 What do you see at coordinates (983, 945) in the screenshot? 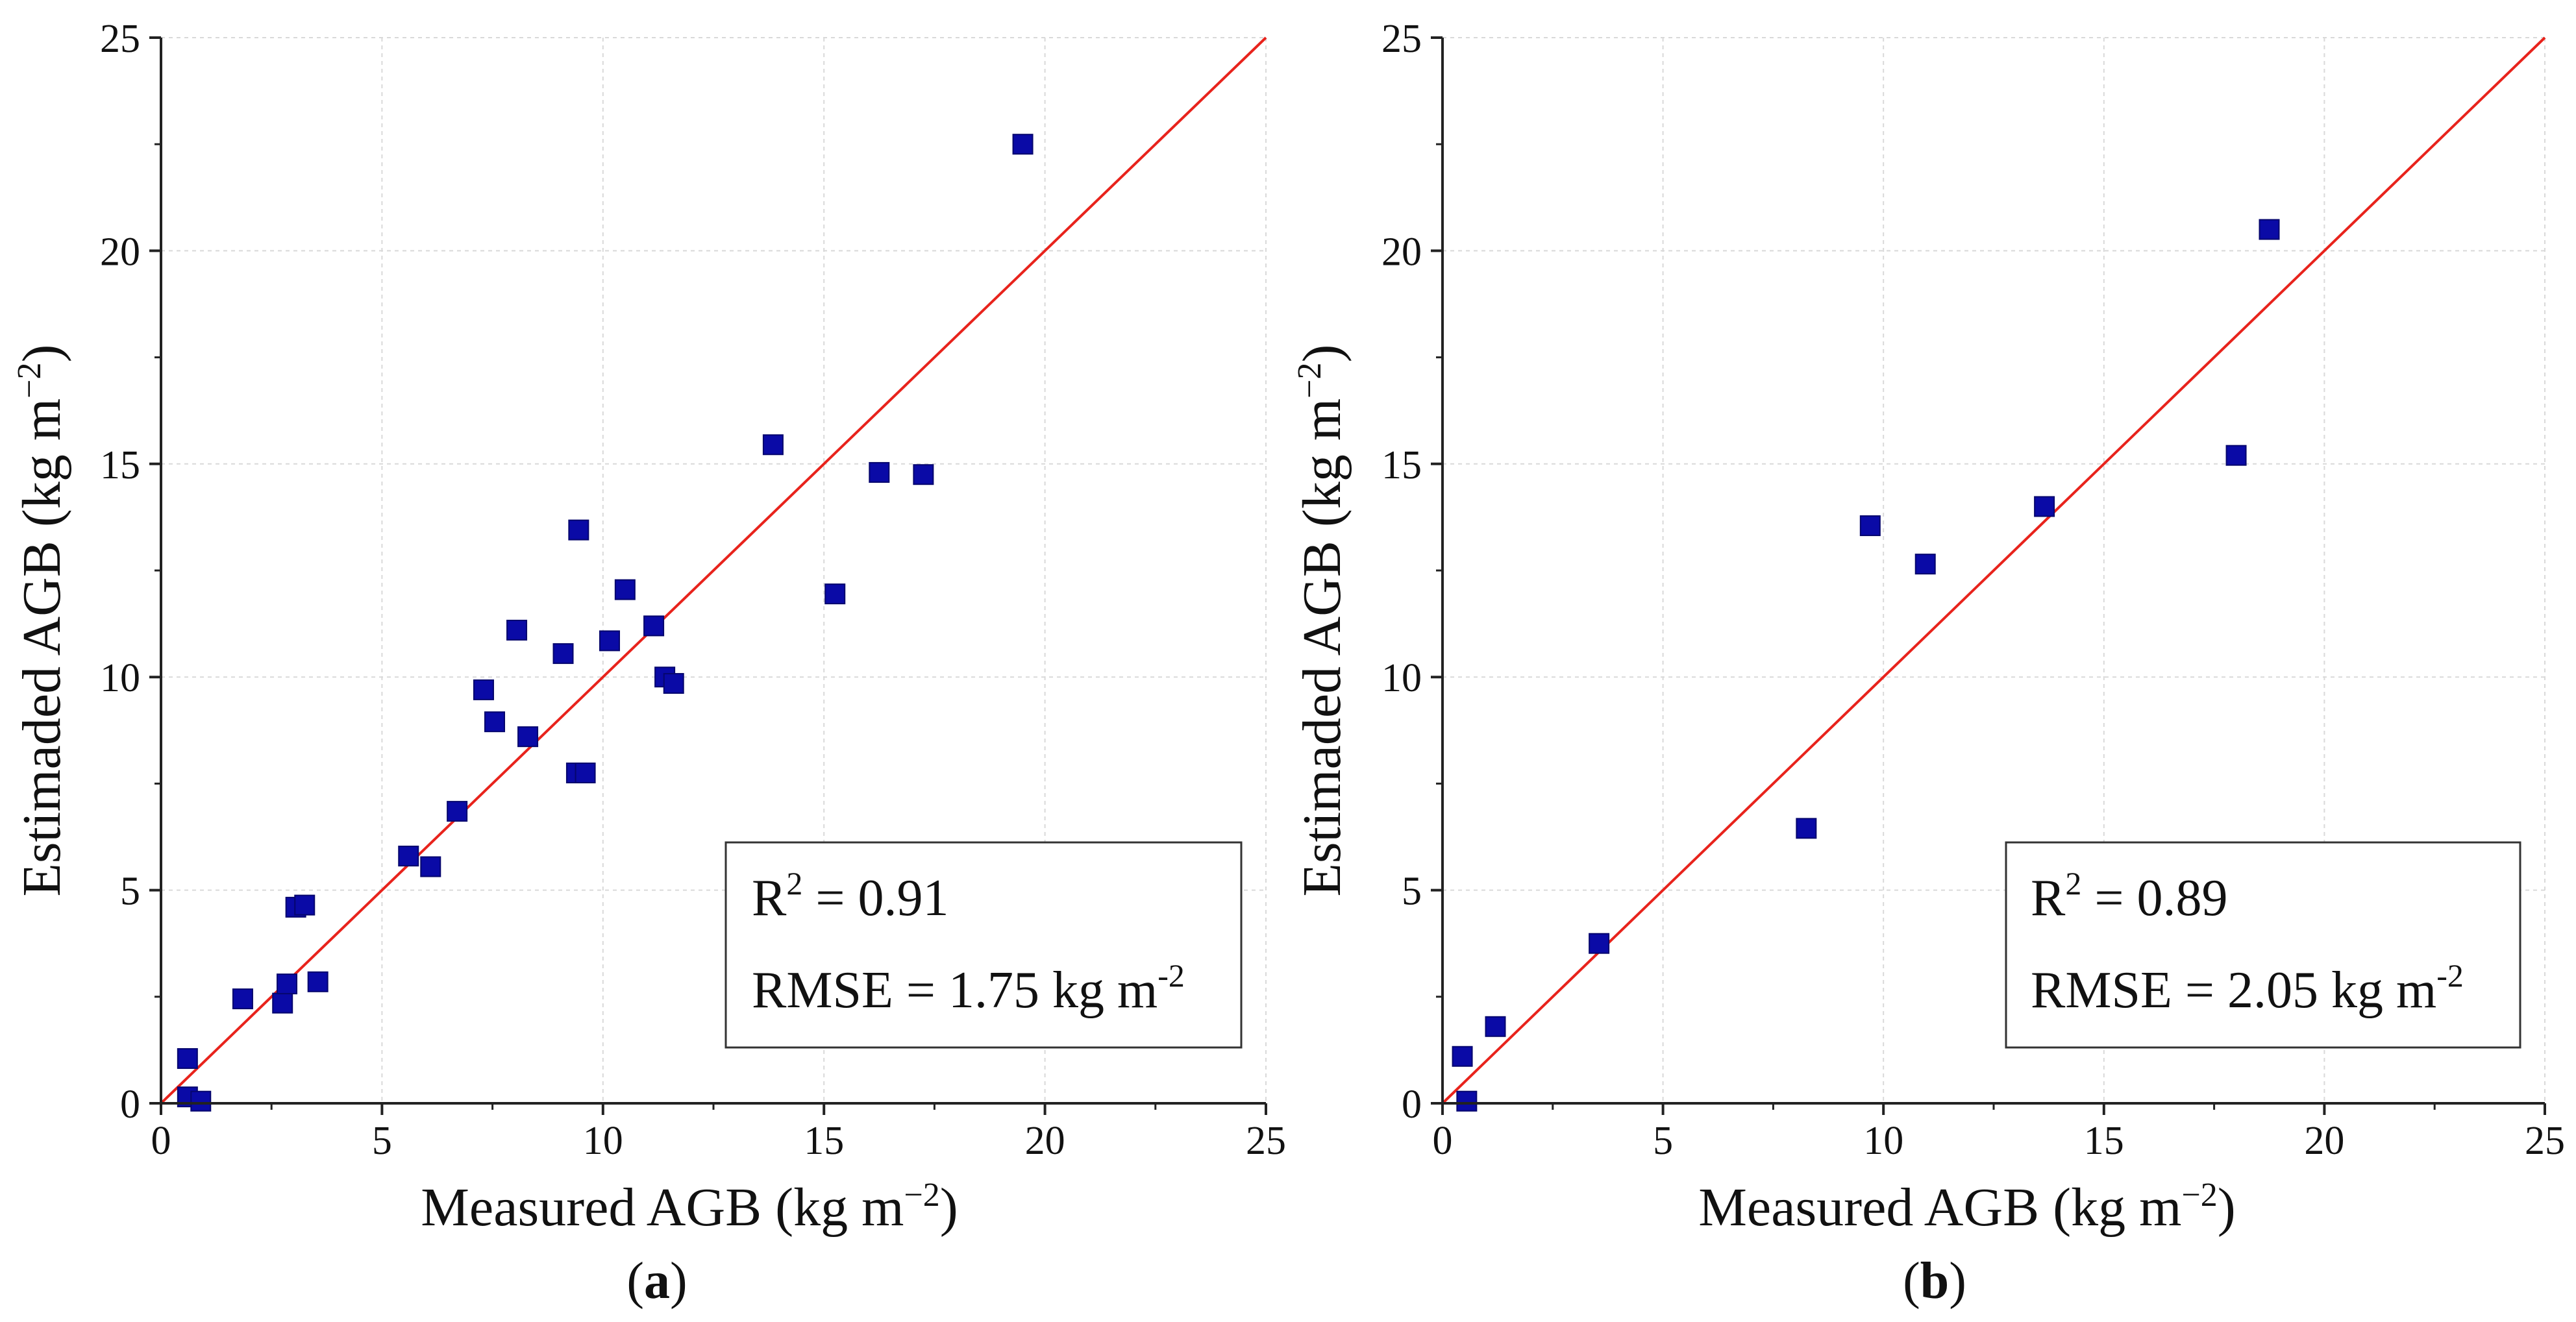
I see `stats-box: R2 = 0.91 RMSE = 1.75 kg m-2` at bounding box center [983, 945].